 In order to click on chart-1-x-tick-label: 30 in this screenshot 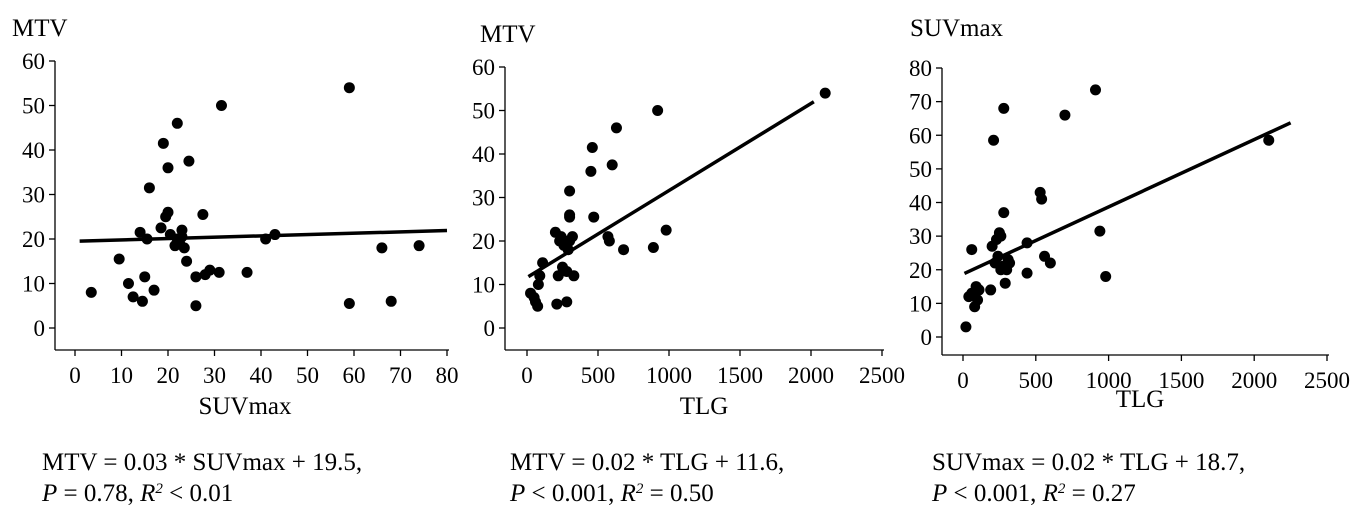, I will do `click(214, 375)`.